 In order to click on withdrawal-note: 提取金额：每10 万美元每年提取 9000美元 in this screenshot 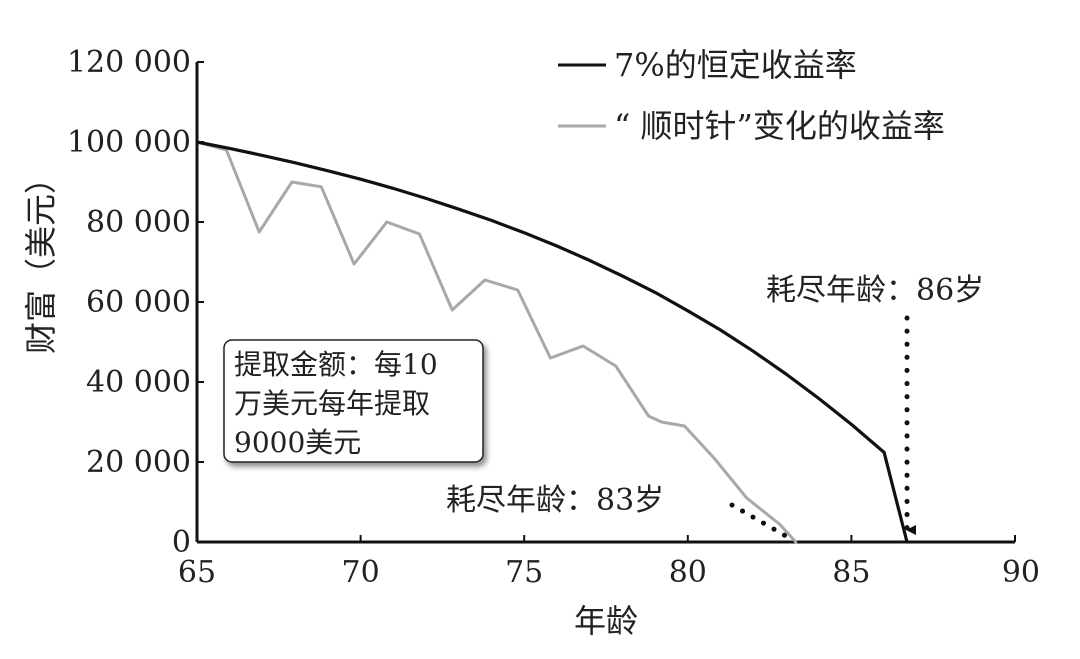, I will do `click(353, 401)`.